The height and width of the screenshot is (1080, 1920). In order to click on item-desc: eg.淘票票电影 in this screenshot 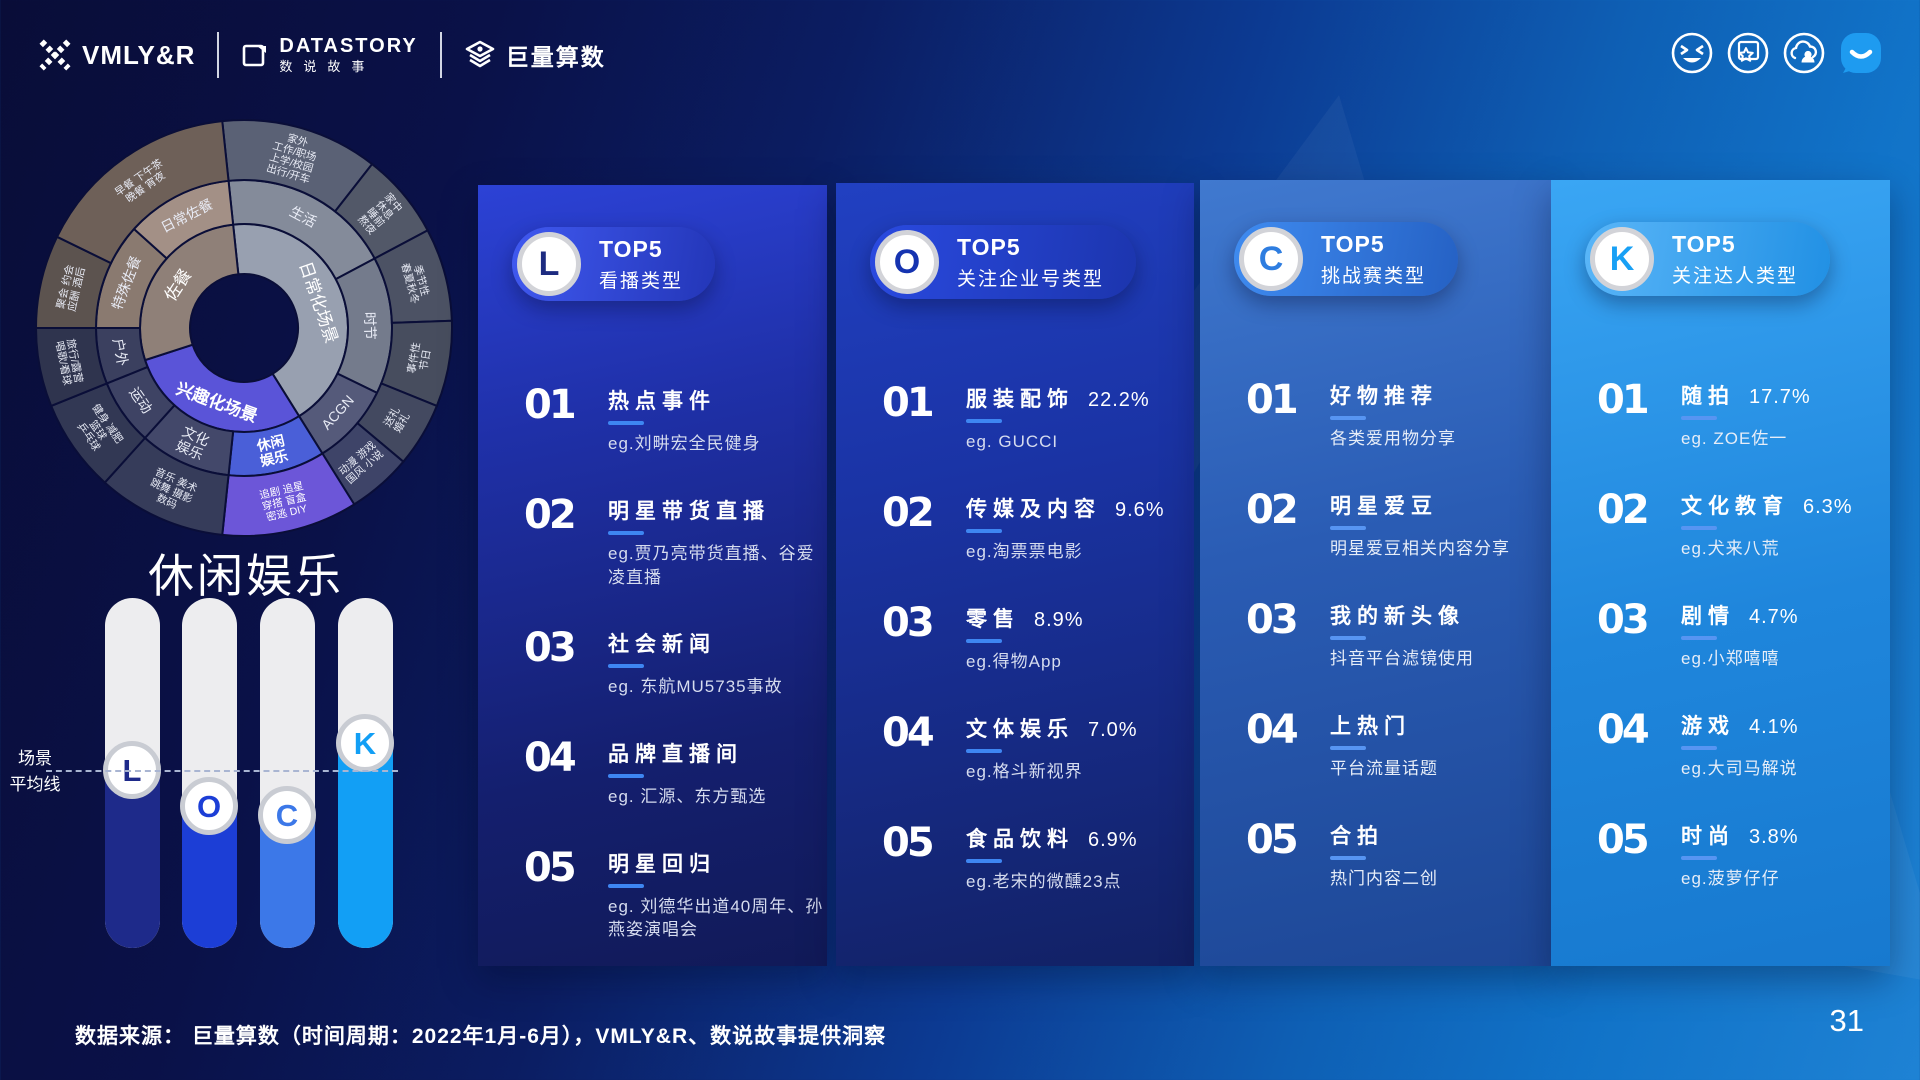, I will do `click(1024, 551)`.